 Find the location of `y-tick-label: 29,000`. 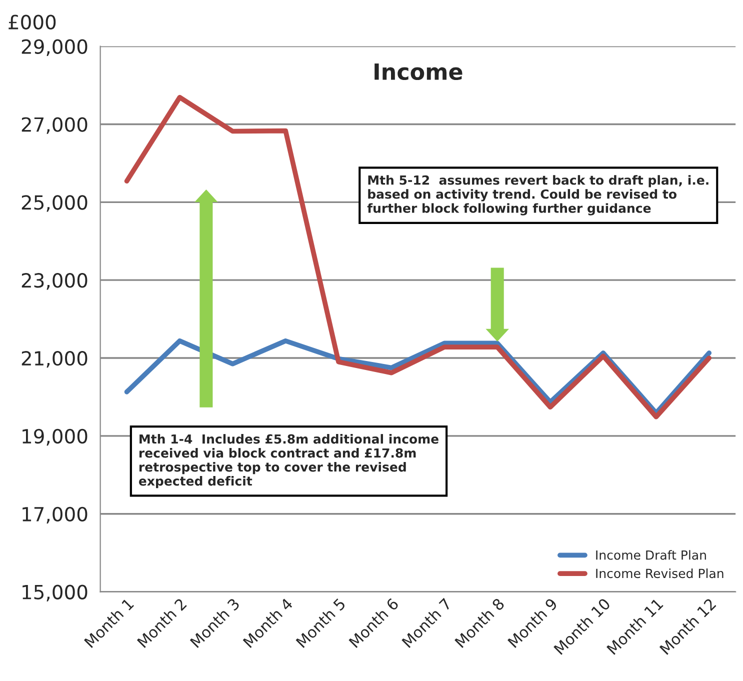

y-tick-label: 29,000 is located at coordinates (55, 47).